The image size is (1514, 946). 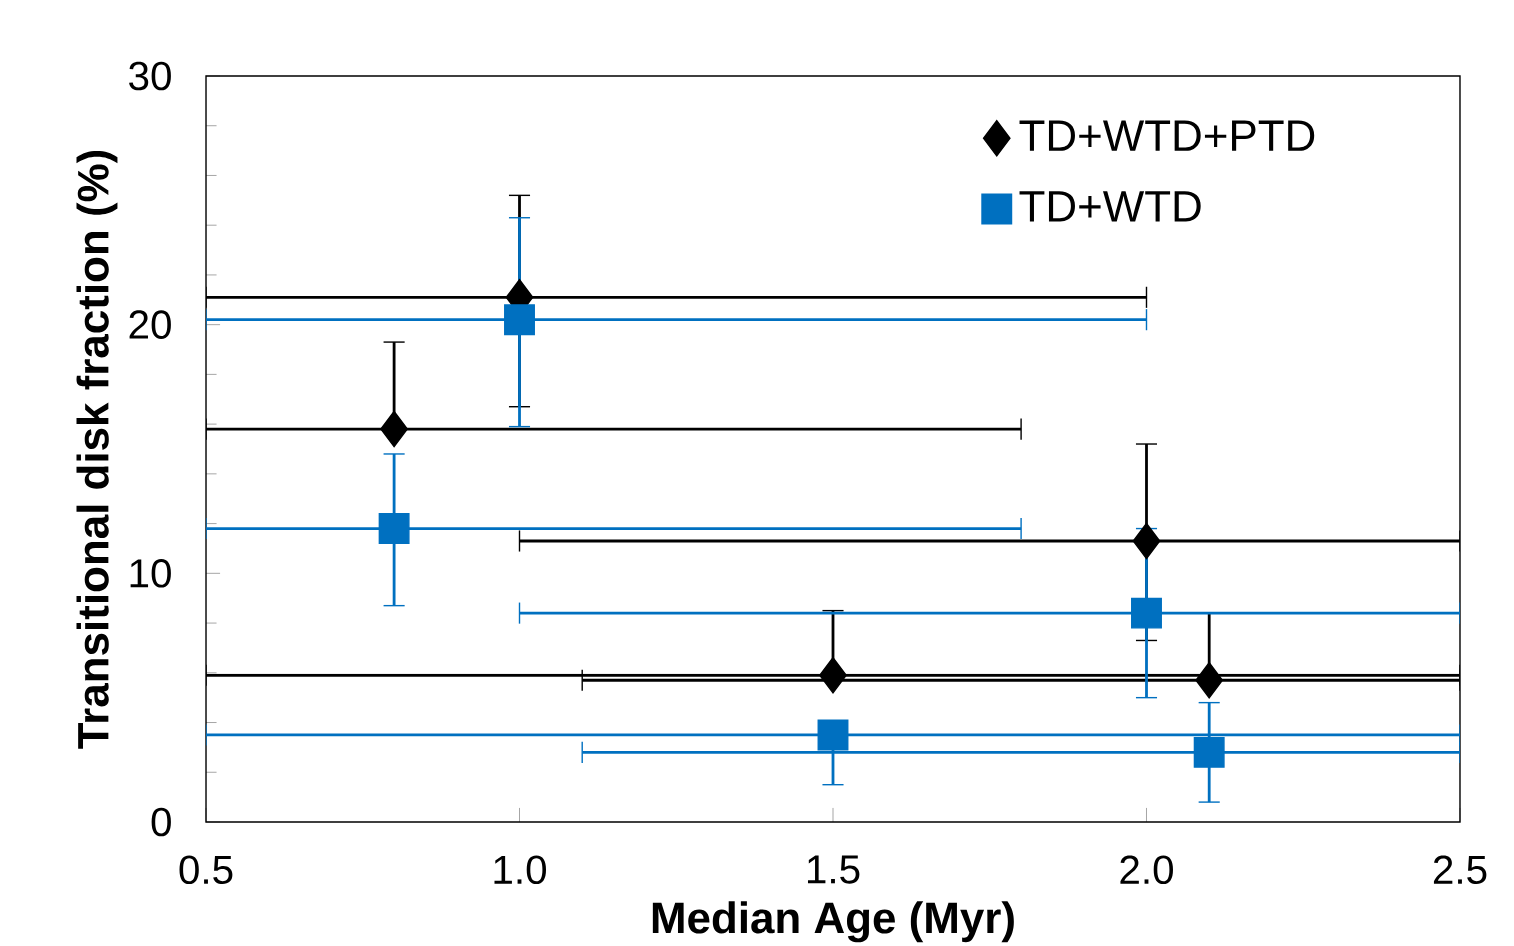 What do you see at coordinates (150, 573) in the screenshot?
I see `y-tick-label: 10` at bounding box center [150, 573].